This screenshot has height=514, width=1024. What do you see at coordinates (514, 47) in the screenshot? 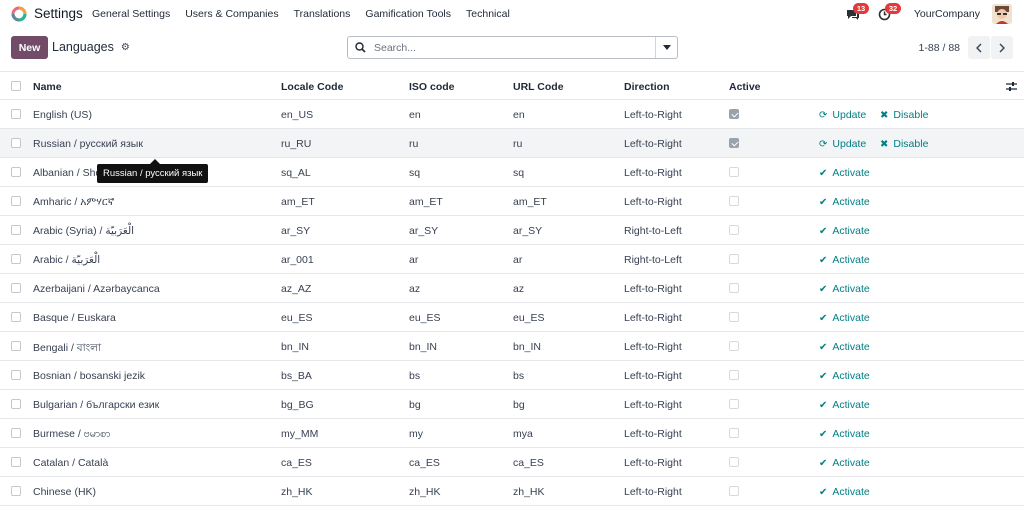
I see `search-input` at bounding box center [514, 47].